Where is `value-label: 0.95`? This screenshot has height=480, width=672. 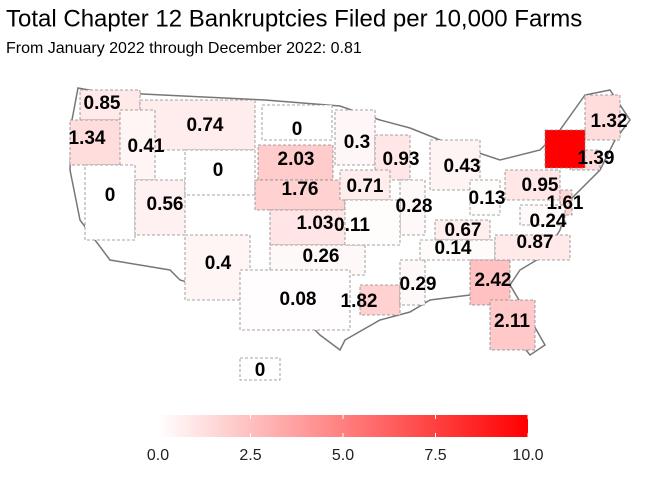
value-label: 0.95 is located at coordinates (540, 185).